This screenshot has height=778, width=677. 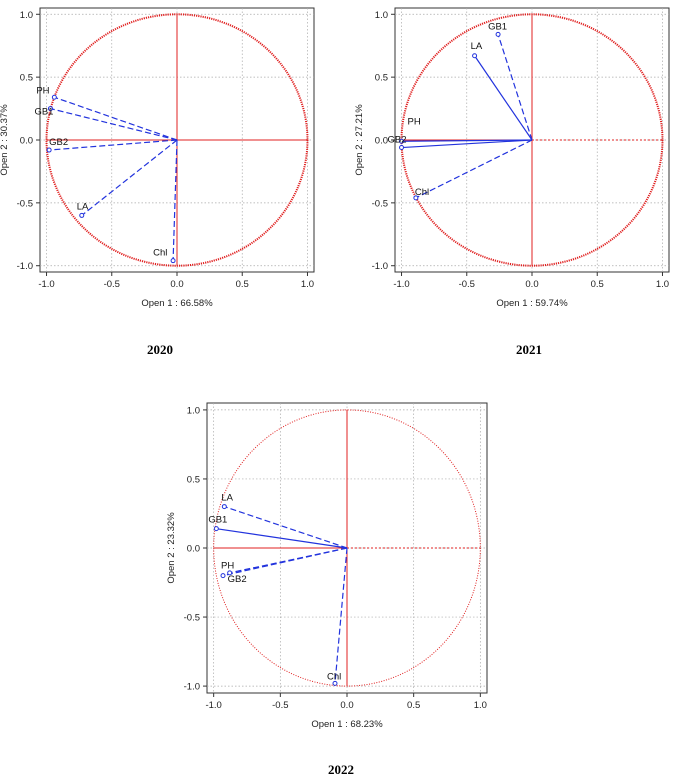 I want to click on y-axis-label: Open 2 : 30.37%, so click(x=5, y=140).